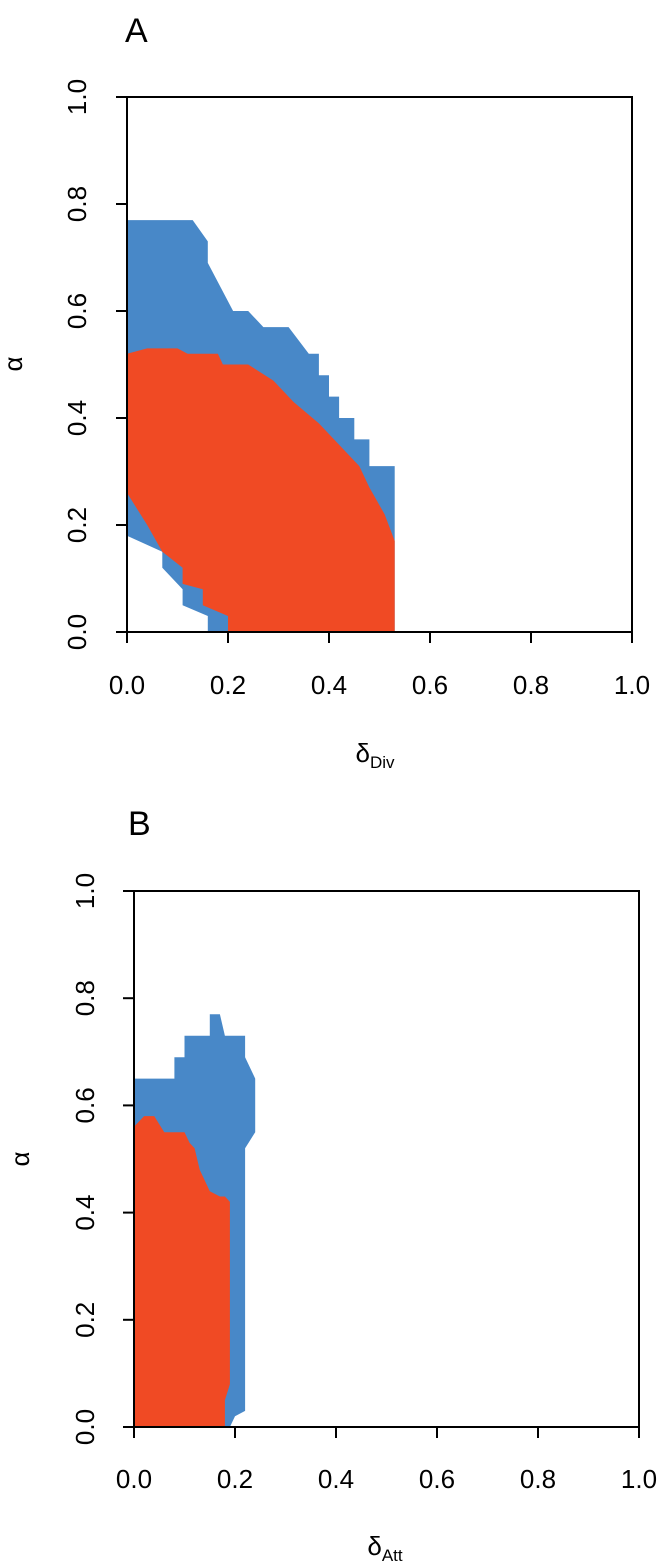 Image resolution: width=661 pixels, height=1565 pixels. I want to click on panel-b-plot-regions, so click(195, 1220).